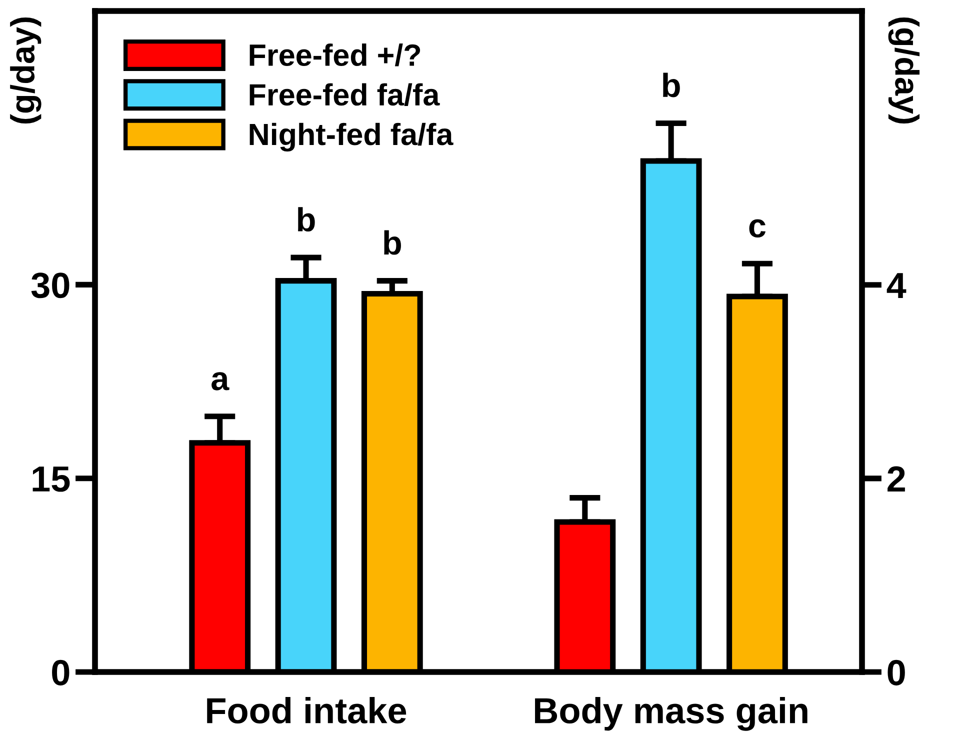 The height and width of the screenshot is (750, 959). I want to click on data-label: a, so click(221, 381).